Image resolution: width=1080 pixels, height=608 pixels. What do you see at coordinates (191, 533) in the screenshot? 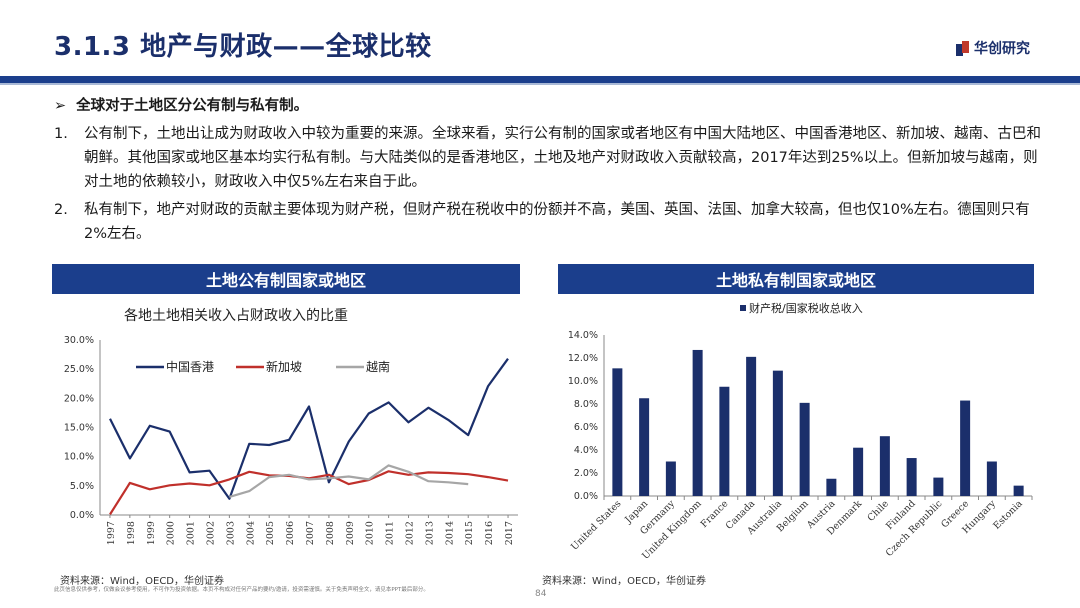
I see `x-tick-label: 2001` at bounding box center [191, 533].